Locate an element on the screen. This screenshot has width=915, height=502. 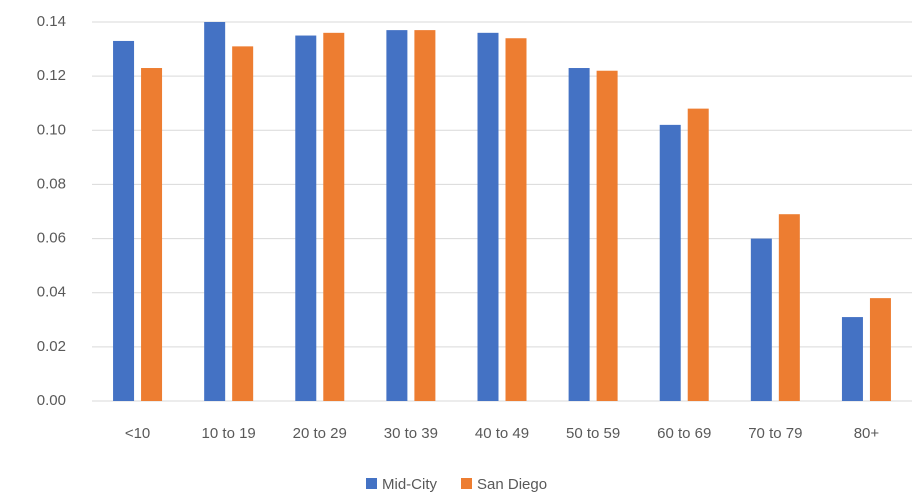
x-tick-label: 30 to 39 is located at coordinates (411, 433).